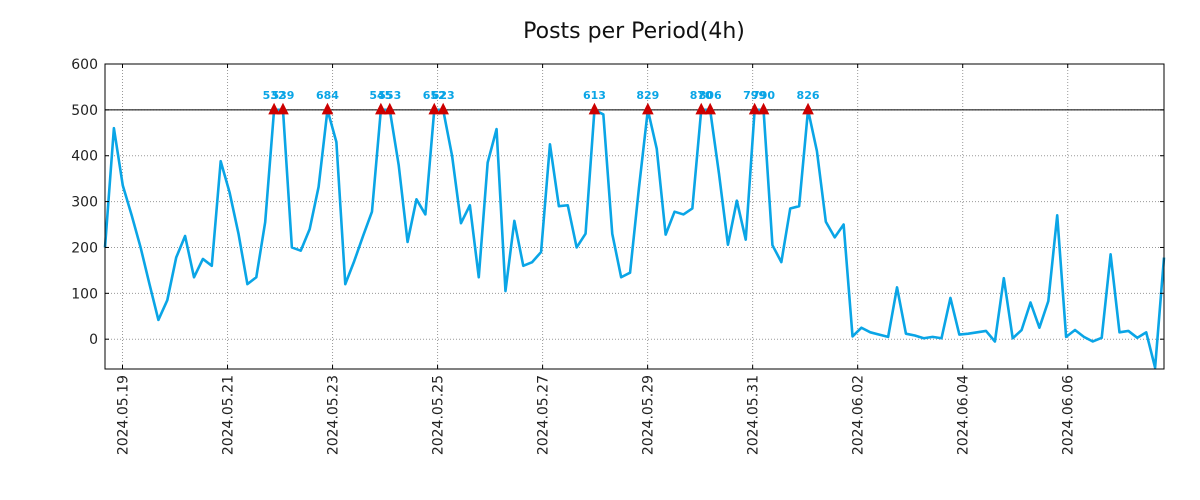  I want to click on cap-value-label: 806, so click(710, 95).